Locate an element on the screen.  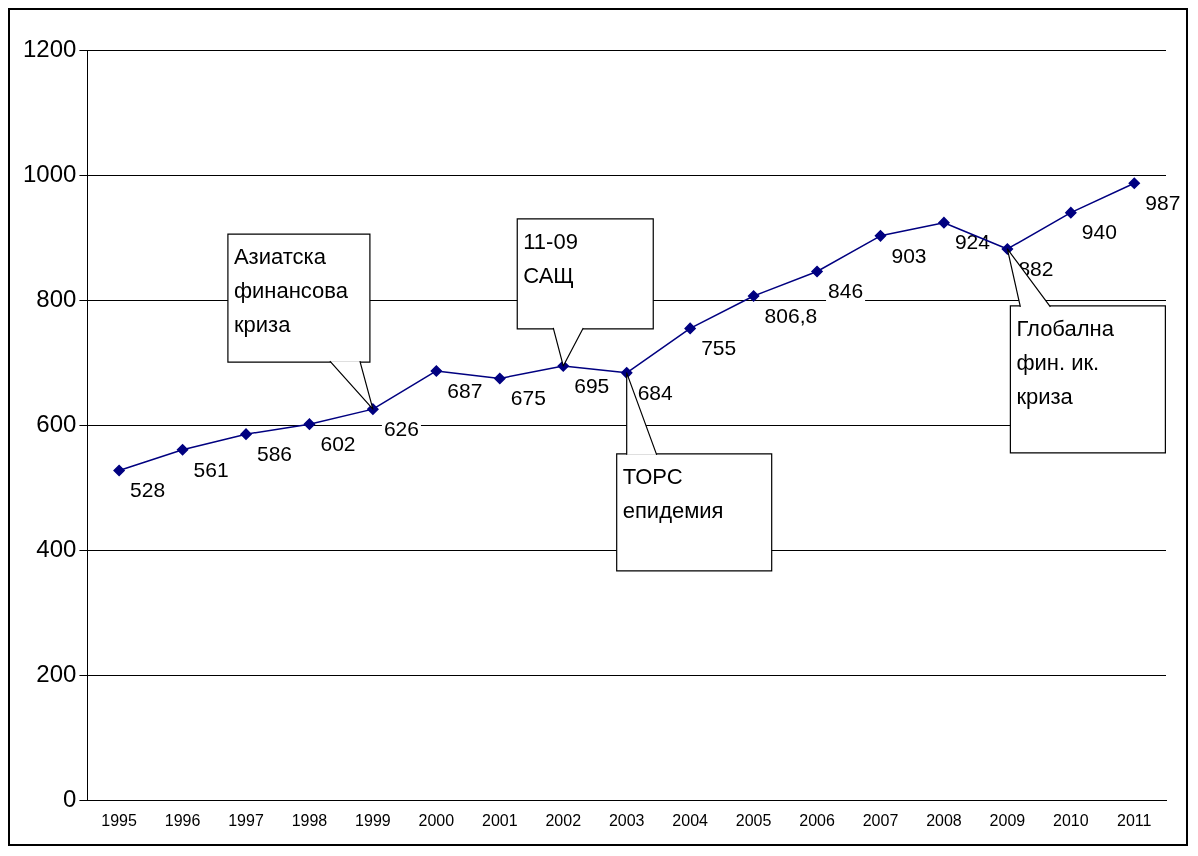
data-label: 695 is located at coordinates (592, 385).